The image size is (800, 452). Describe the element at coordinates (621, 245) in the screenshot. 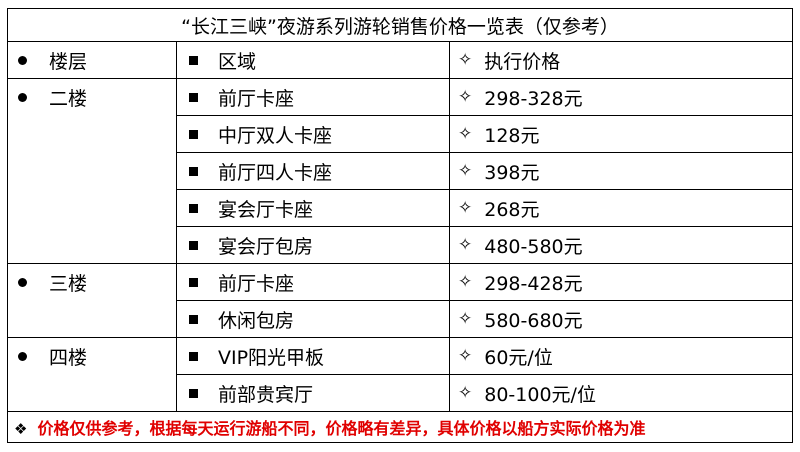

I see `price-cell: ✧ 480-580元` at that location.